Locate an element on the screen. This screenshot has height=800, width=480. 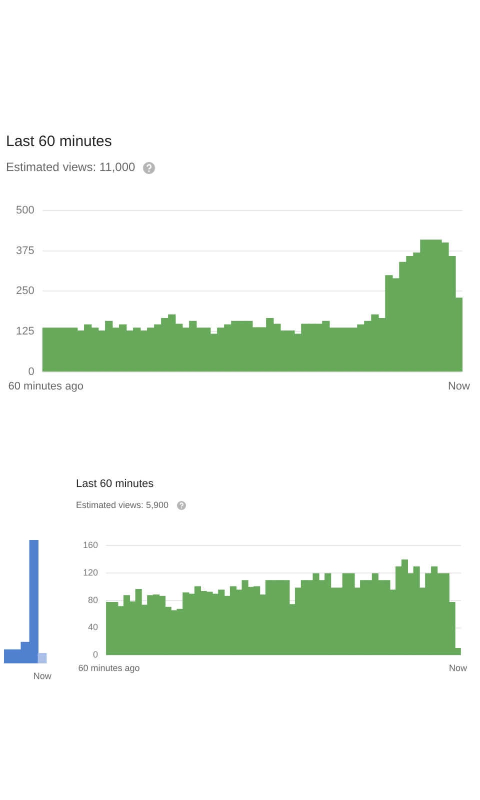
y-tick-label: 125 is located at coordinates (25, 332).